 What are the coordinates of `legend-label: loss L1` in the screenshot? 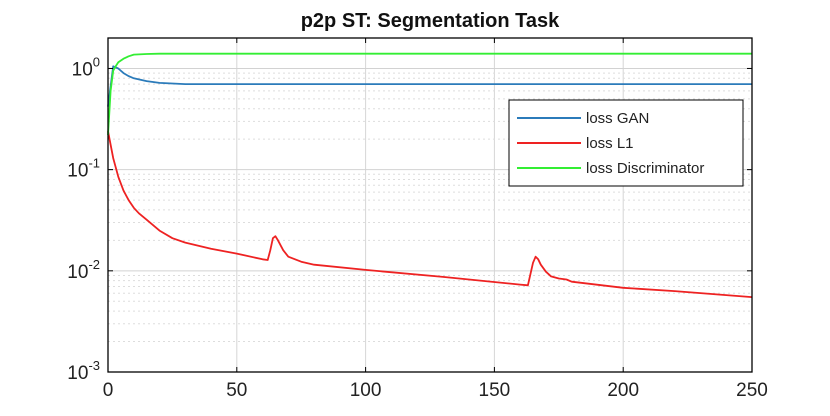 It's located at (610, 143).